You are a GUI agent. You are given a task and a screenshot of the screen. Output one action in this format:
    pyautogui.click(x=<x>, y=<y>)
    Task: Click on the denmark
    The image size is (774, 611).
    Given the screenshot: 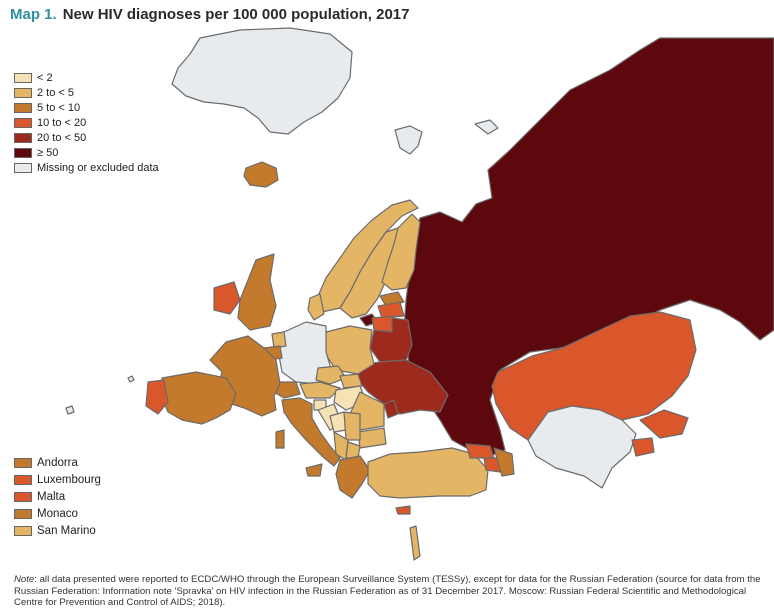 What is the action you would take?
    pyautogui.click(x=316, y=307)
    